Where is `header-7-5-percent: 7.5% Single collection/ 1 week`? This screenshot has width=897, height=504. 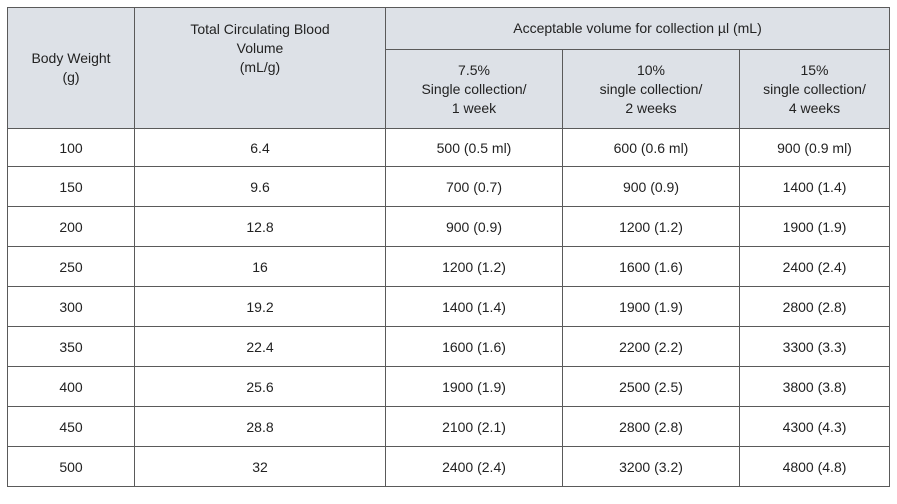
header-7-5-percent: 7.5% Single collection/ 1 week is located at coordinates (474, 89).